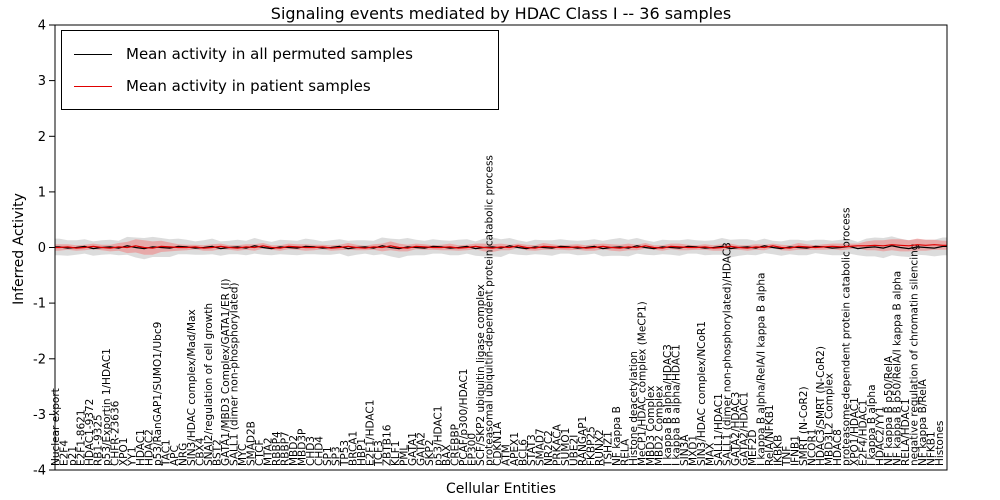 This screenshot has width=1000, height=500. What do you see at coordinates (625, 452) in the screenshot?
I see `x-tick-label: RELA` at bounding box center [625, 452].